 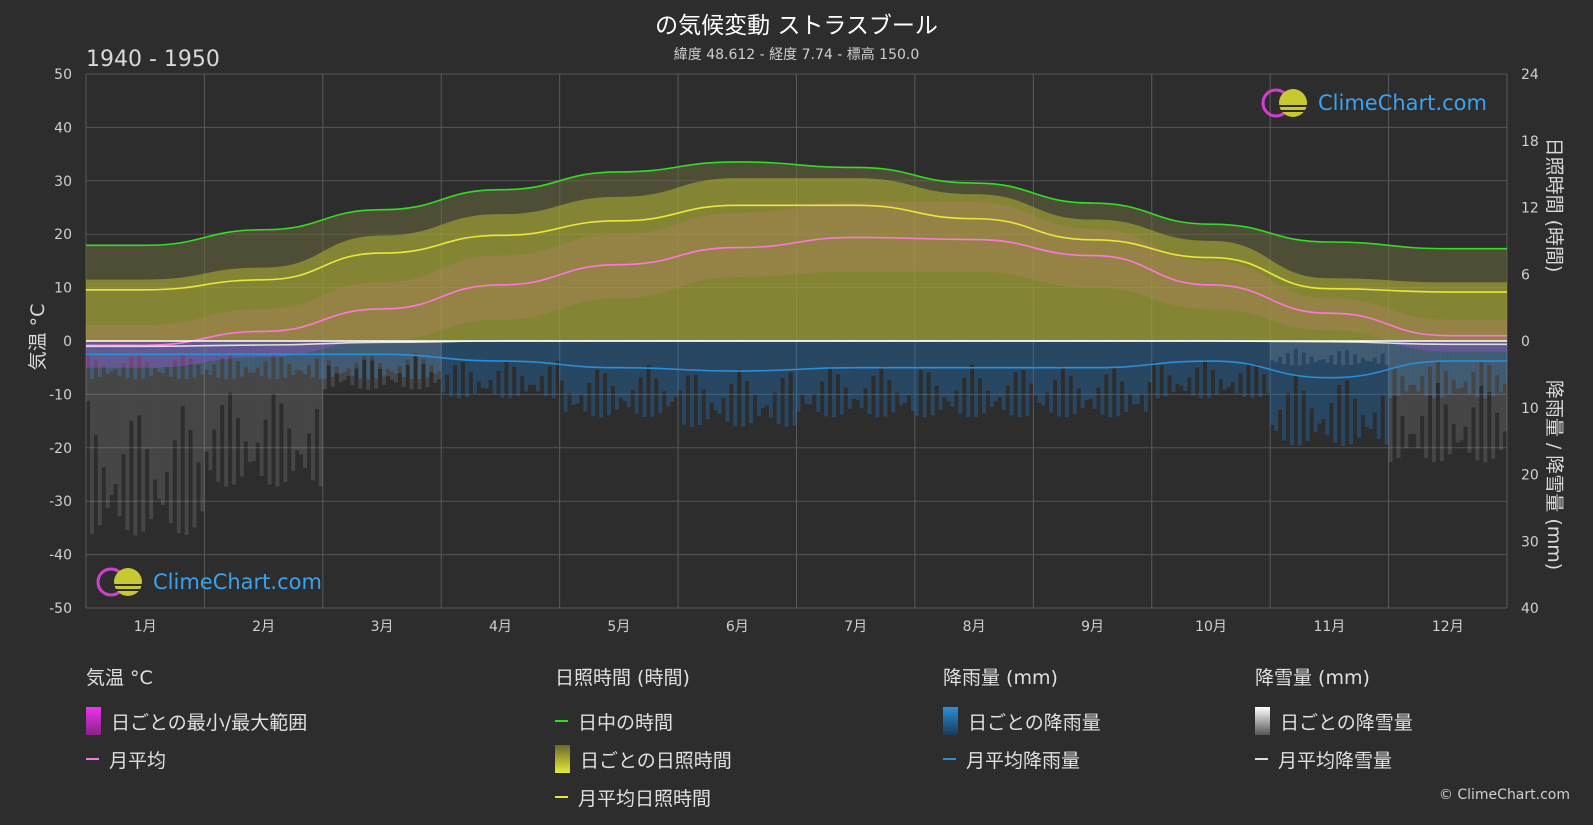 What do you see at coordinates (626, 722) in the screenshot?
I see `legend-daylight: 日中の時間` at bounding box center [626, 722].